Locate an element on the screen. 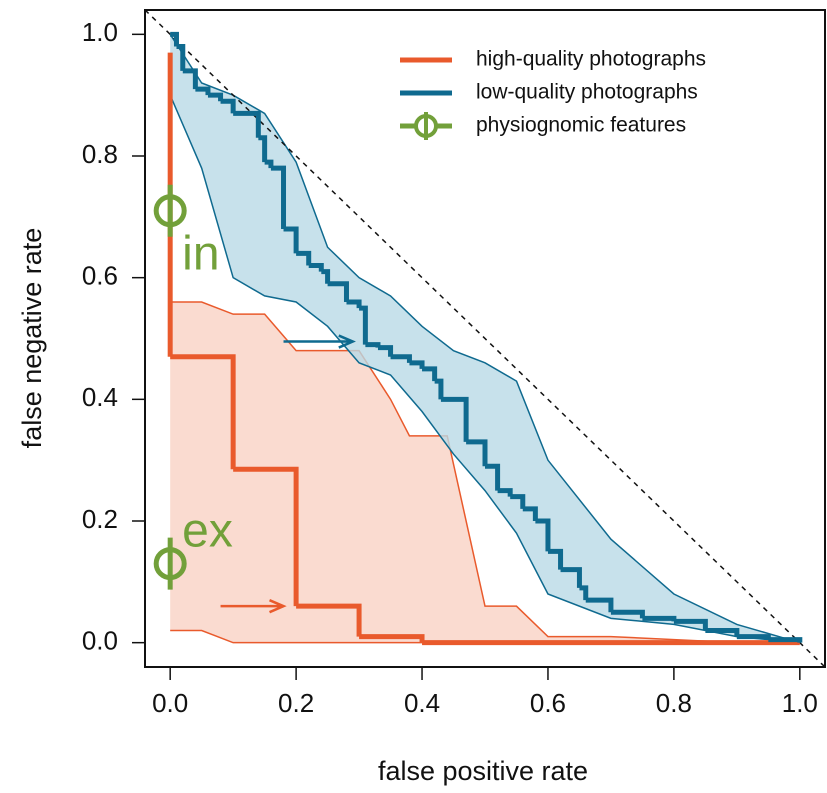 This screenshot has height=793, width=827. x-tick-label: 1.0 is located at coordinates (800, 703).